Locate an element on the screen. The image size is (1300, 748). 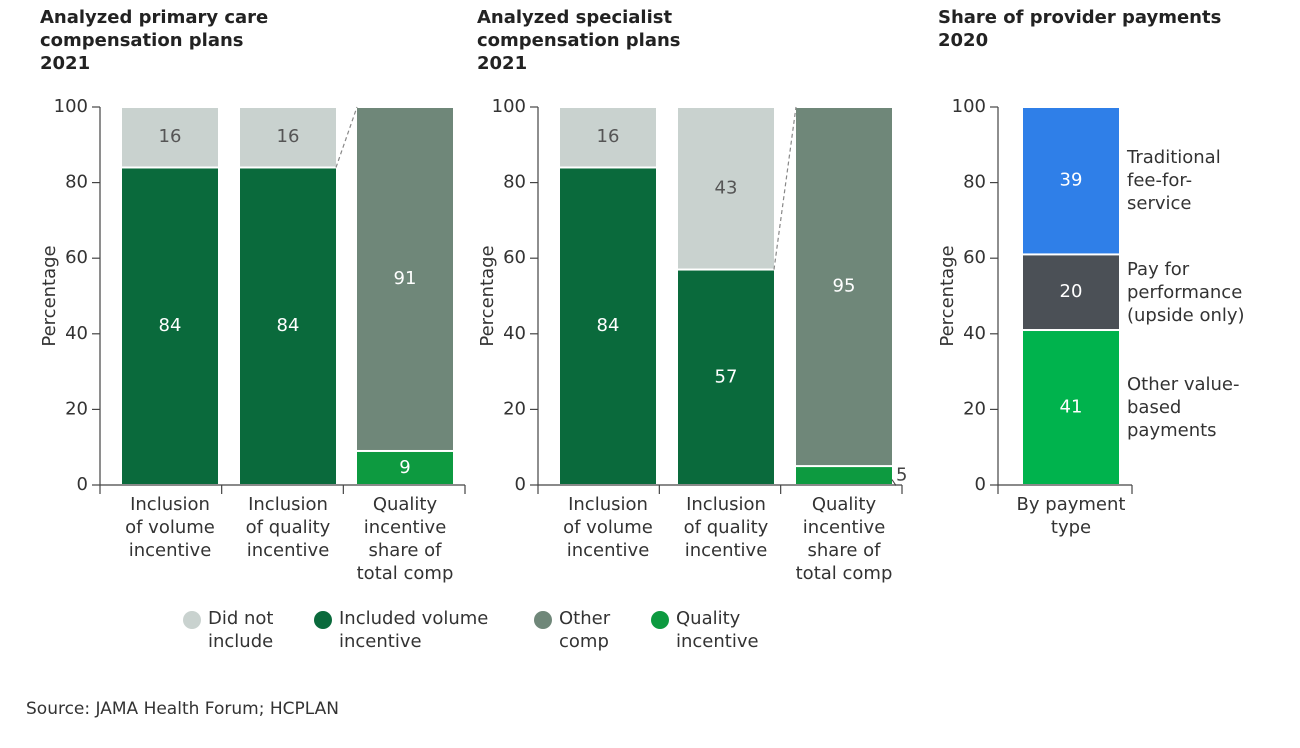
chart-subtitle: 2020 is located at coordinates (963, 40).